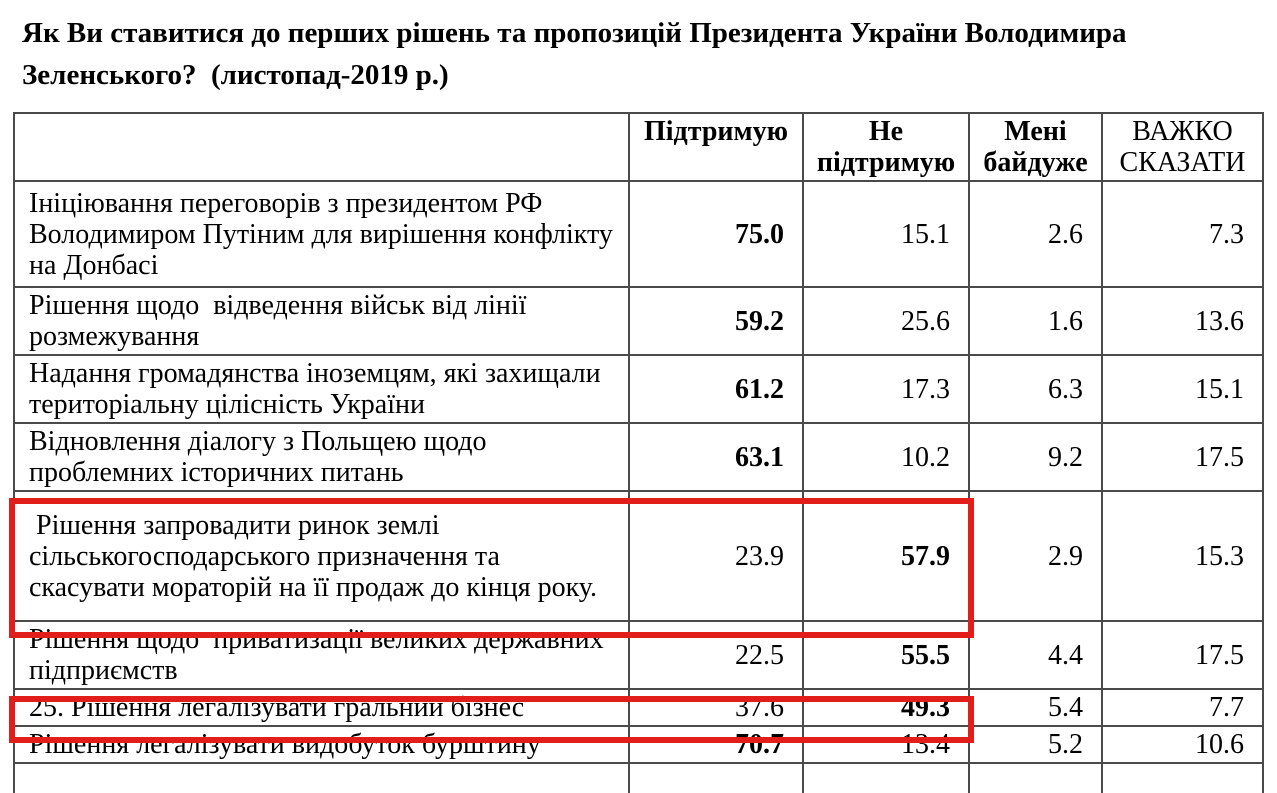 This screenshot has width=1277, height=793. I want to click on value-cell: 13.4, so click(886, 744).